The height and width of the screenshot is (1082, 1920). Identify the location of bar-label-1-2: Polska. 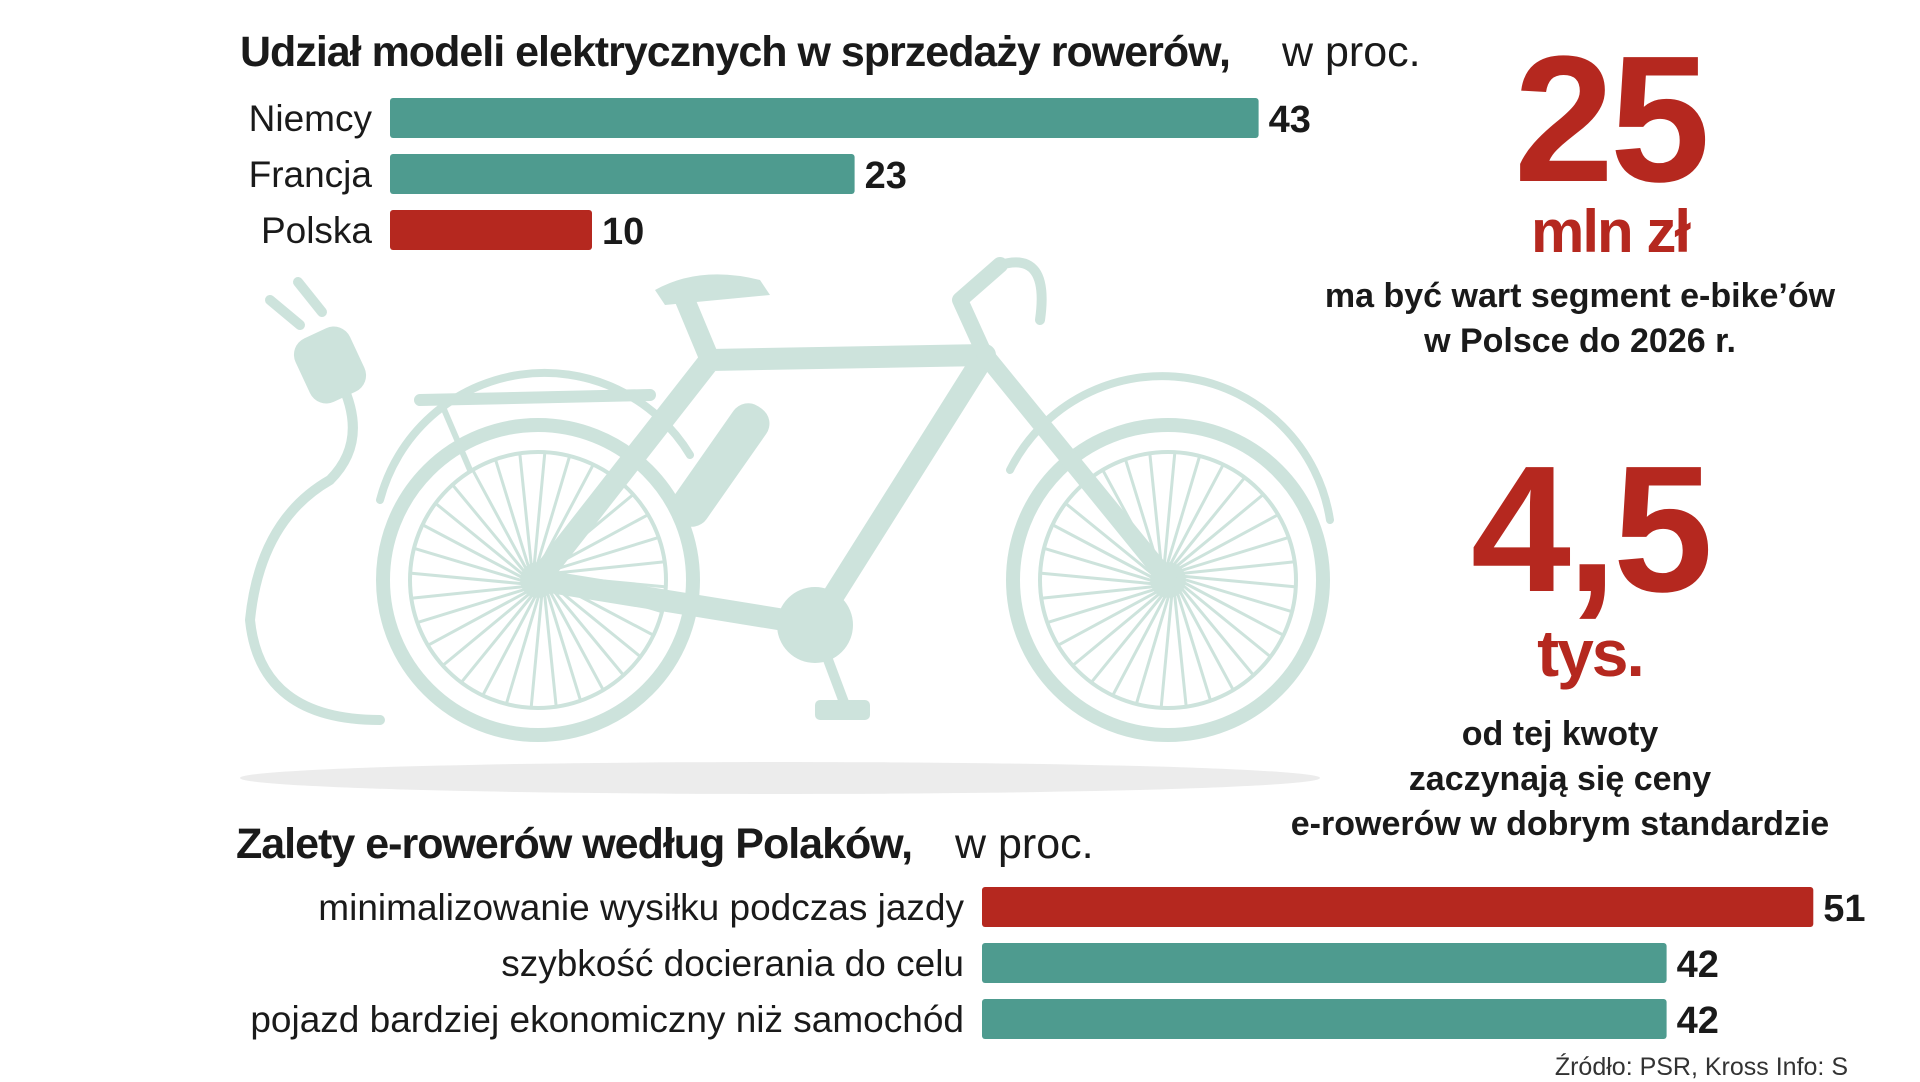
(316, 230).